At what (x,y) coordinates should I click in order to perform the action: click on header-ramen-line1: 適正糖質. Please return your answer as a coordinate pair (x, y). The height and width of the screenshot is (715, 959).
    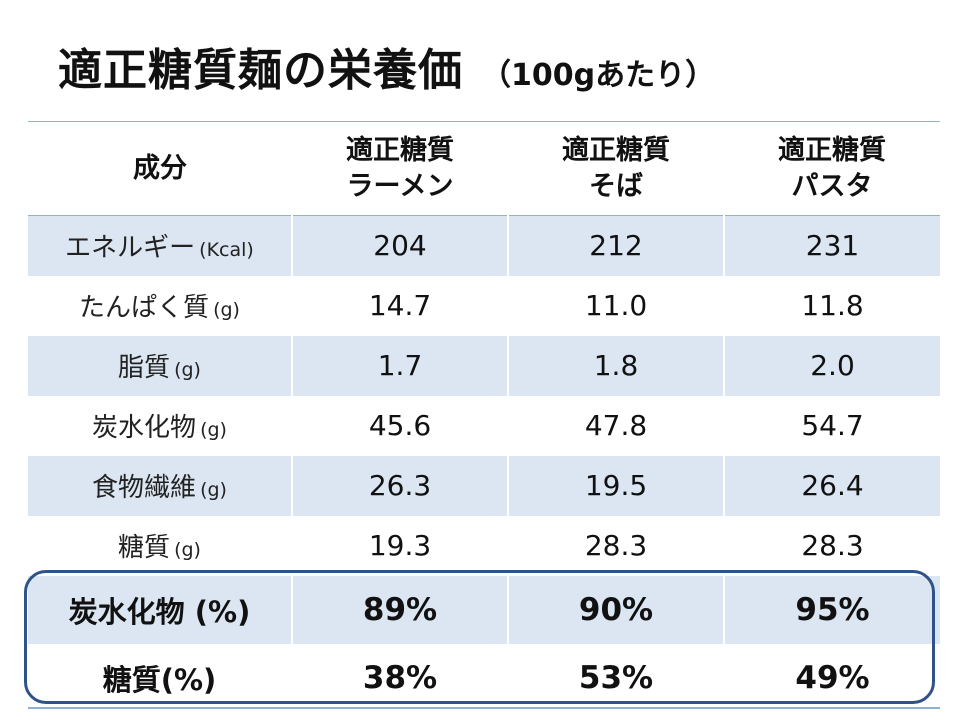
    Looking at the image, I should click on (400, 150).